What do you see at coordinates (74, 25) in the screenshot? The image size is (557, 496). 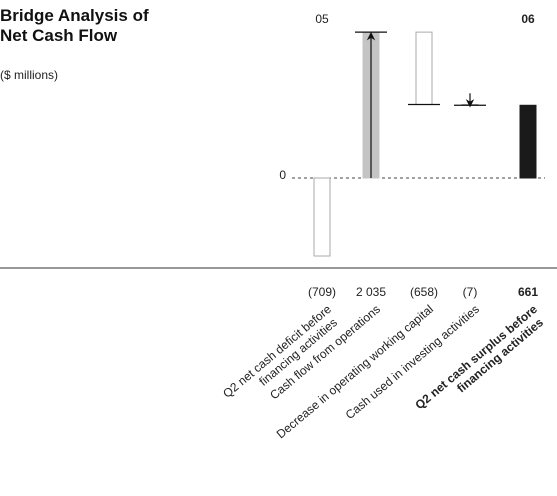 I see `chart-title: Bridge Analysis of Net Cash Flow` at bounding box center [74, 25].